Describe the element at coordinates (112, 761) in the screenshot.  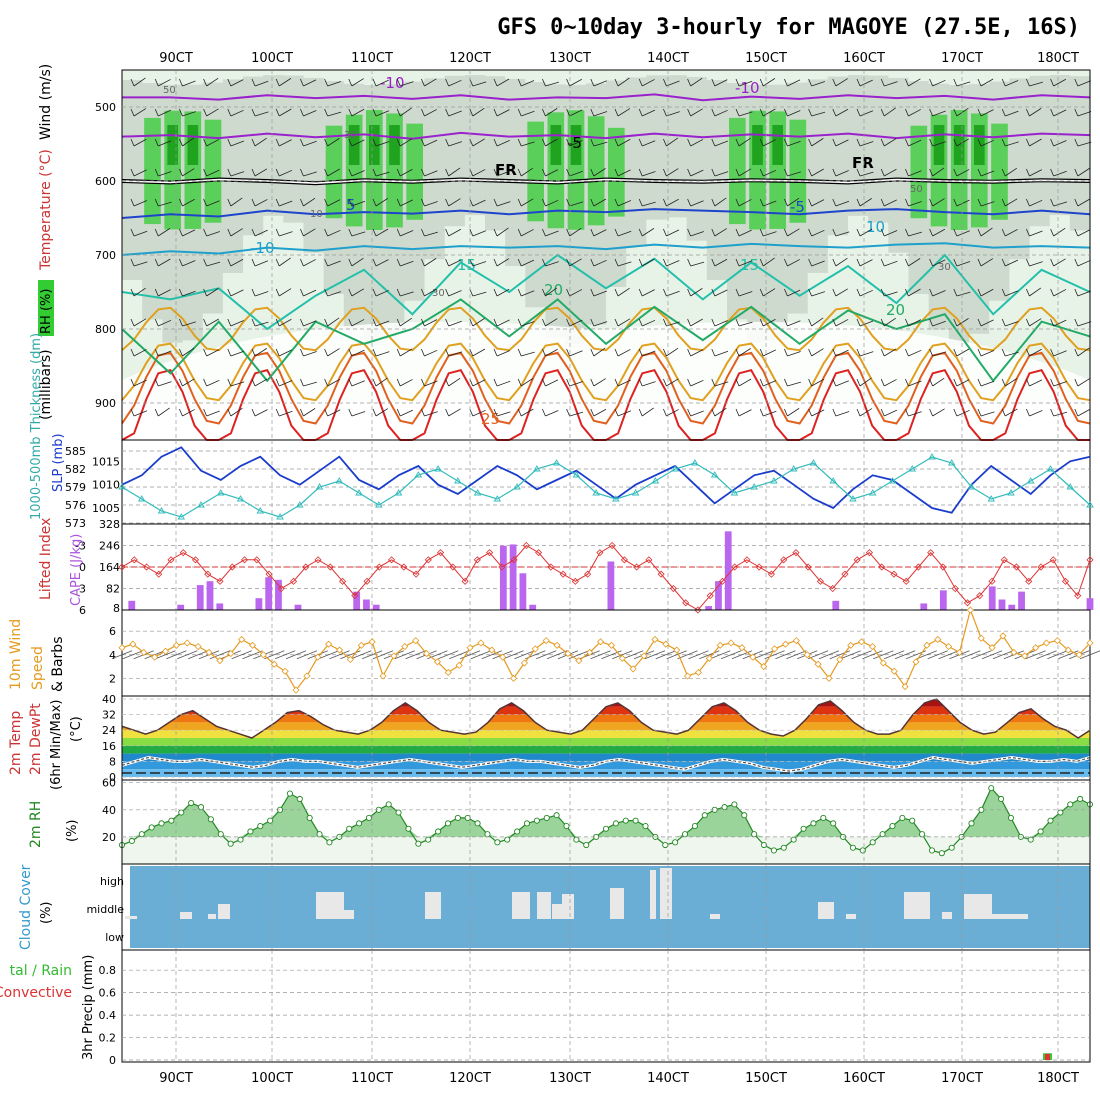
I see `ytick-4-1: 8` at that location.